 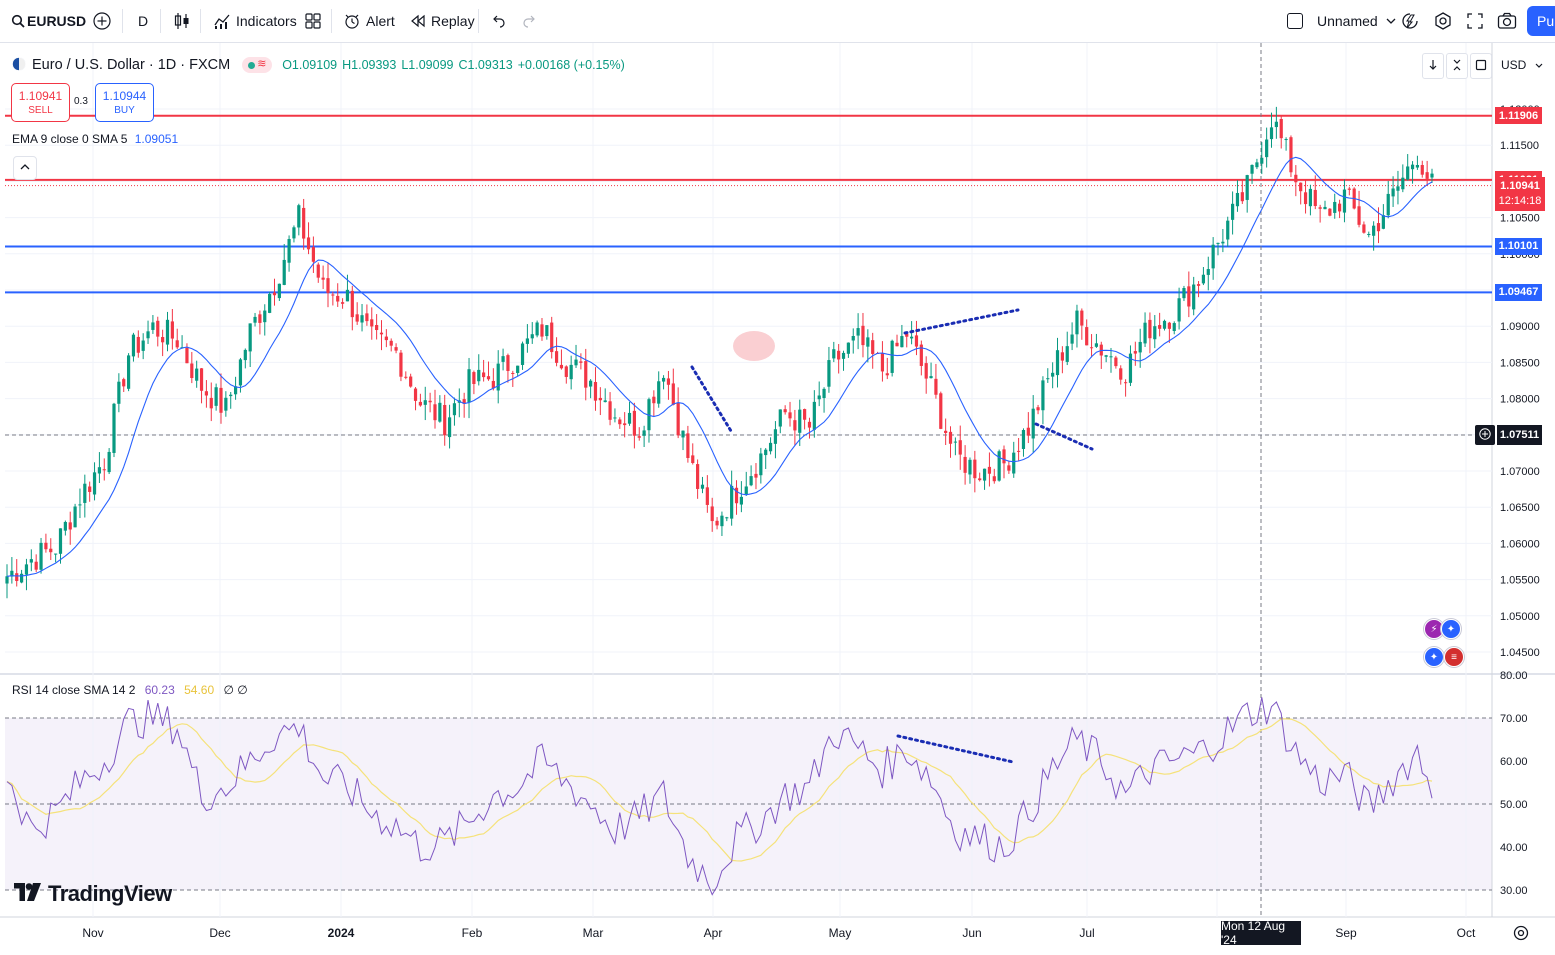 I want to click on symbol-search: EURUSD, so click(x=48, y=21).